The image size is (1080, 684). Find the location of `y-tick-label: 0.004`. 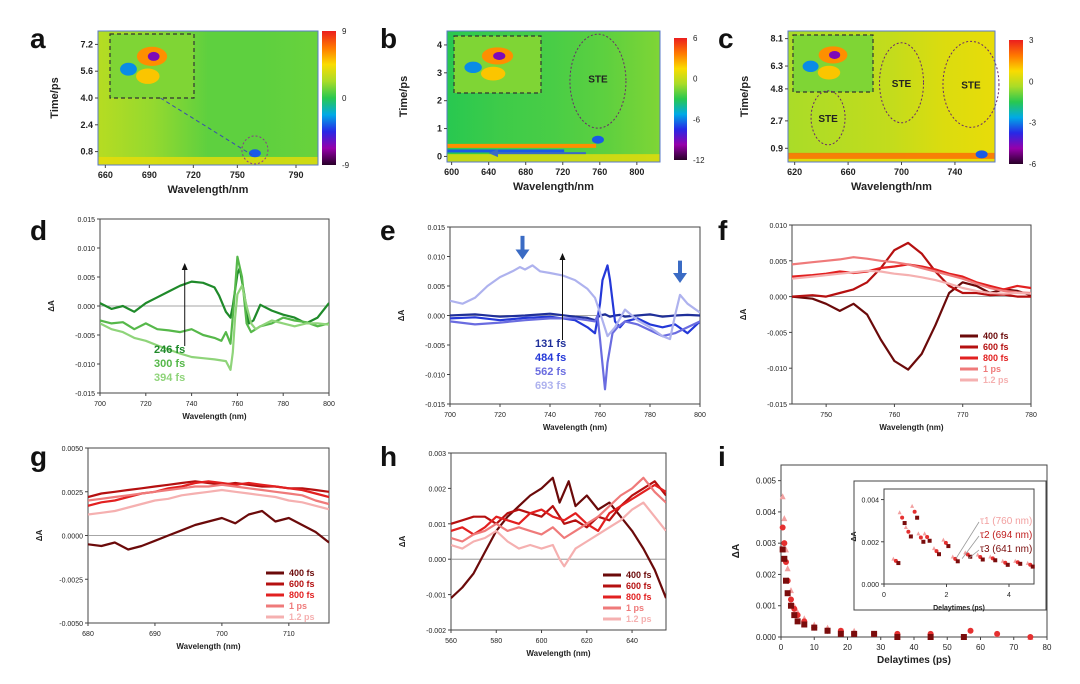

y-tick-label: 0.004 is located at coordinates (766, 512).